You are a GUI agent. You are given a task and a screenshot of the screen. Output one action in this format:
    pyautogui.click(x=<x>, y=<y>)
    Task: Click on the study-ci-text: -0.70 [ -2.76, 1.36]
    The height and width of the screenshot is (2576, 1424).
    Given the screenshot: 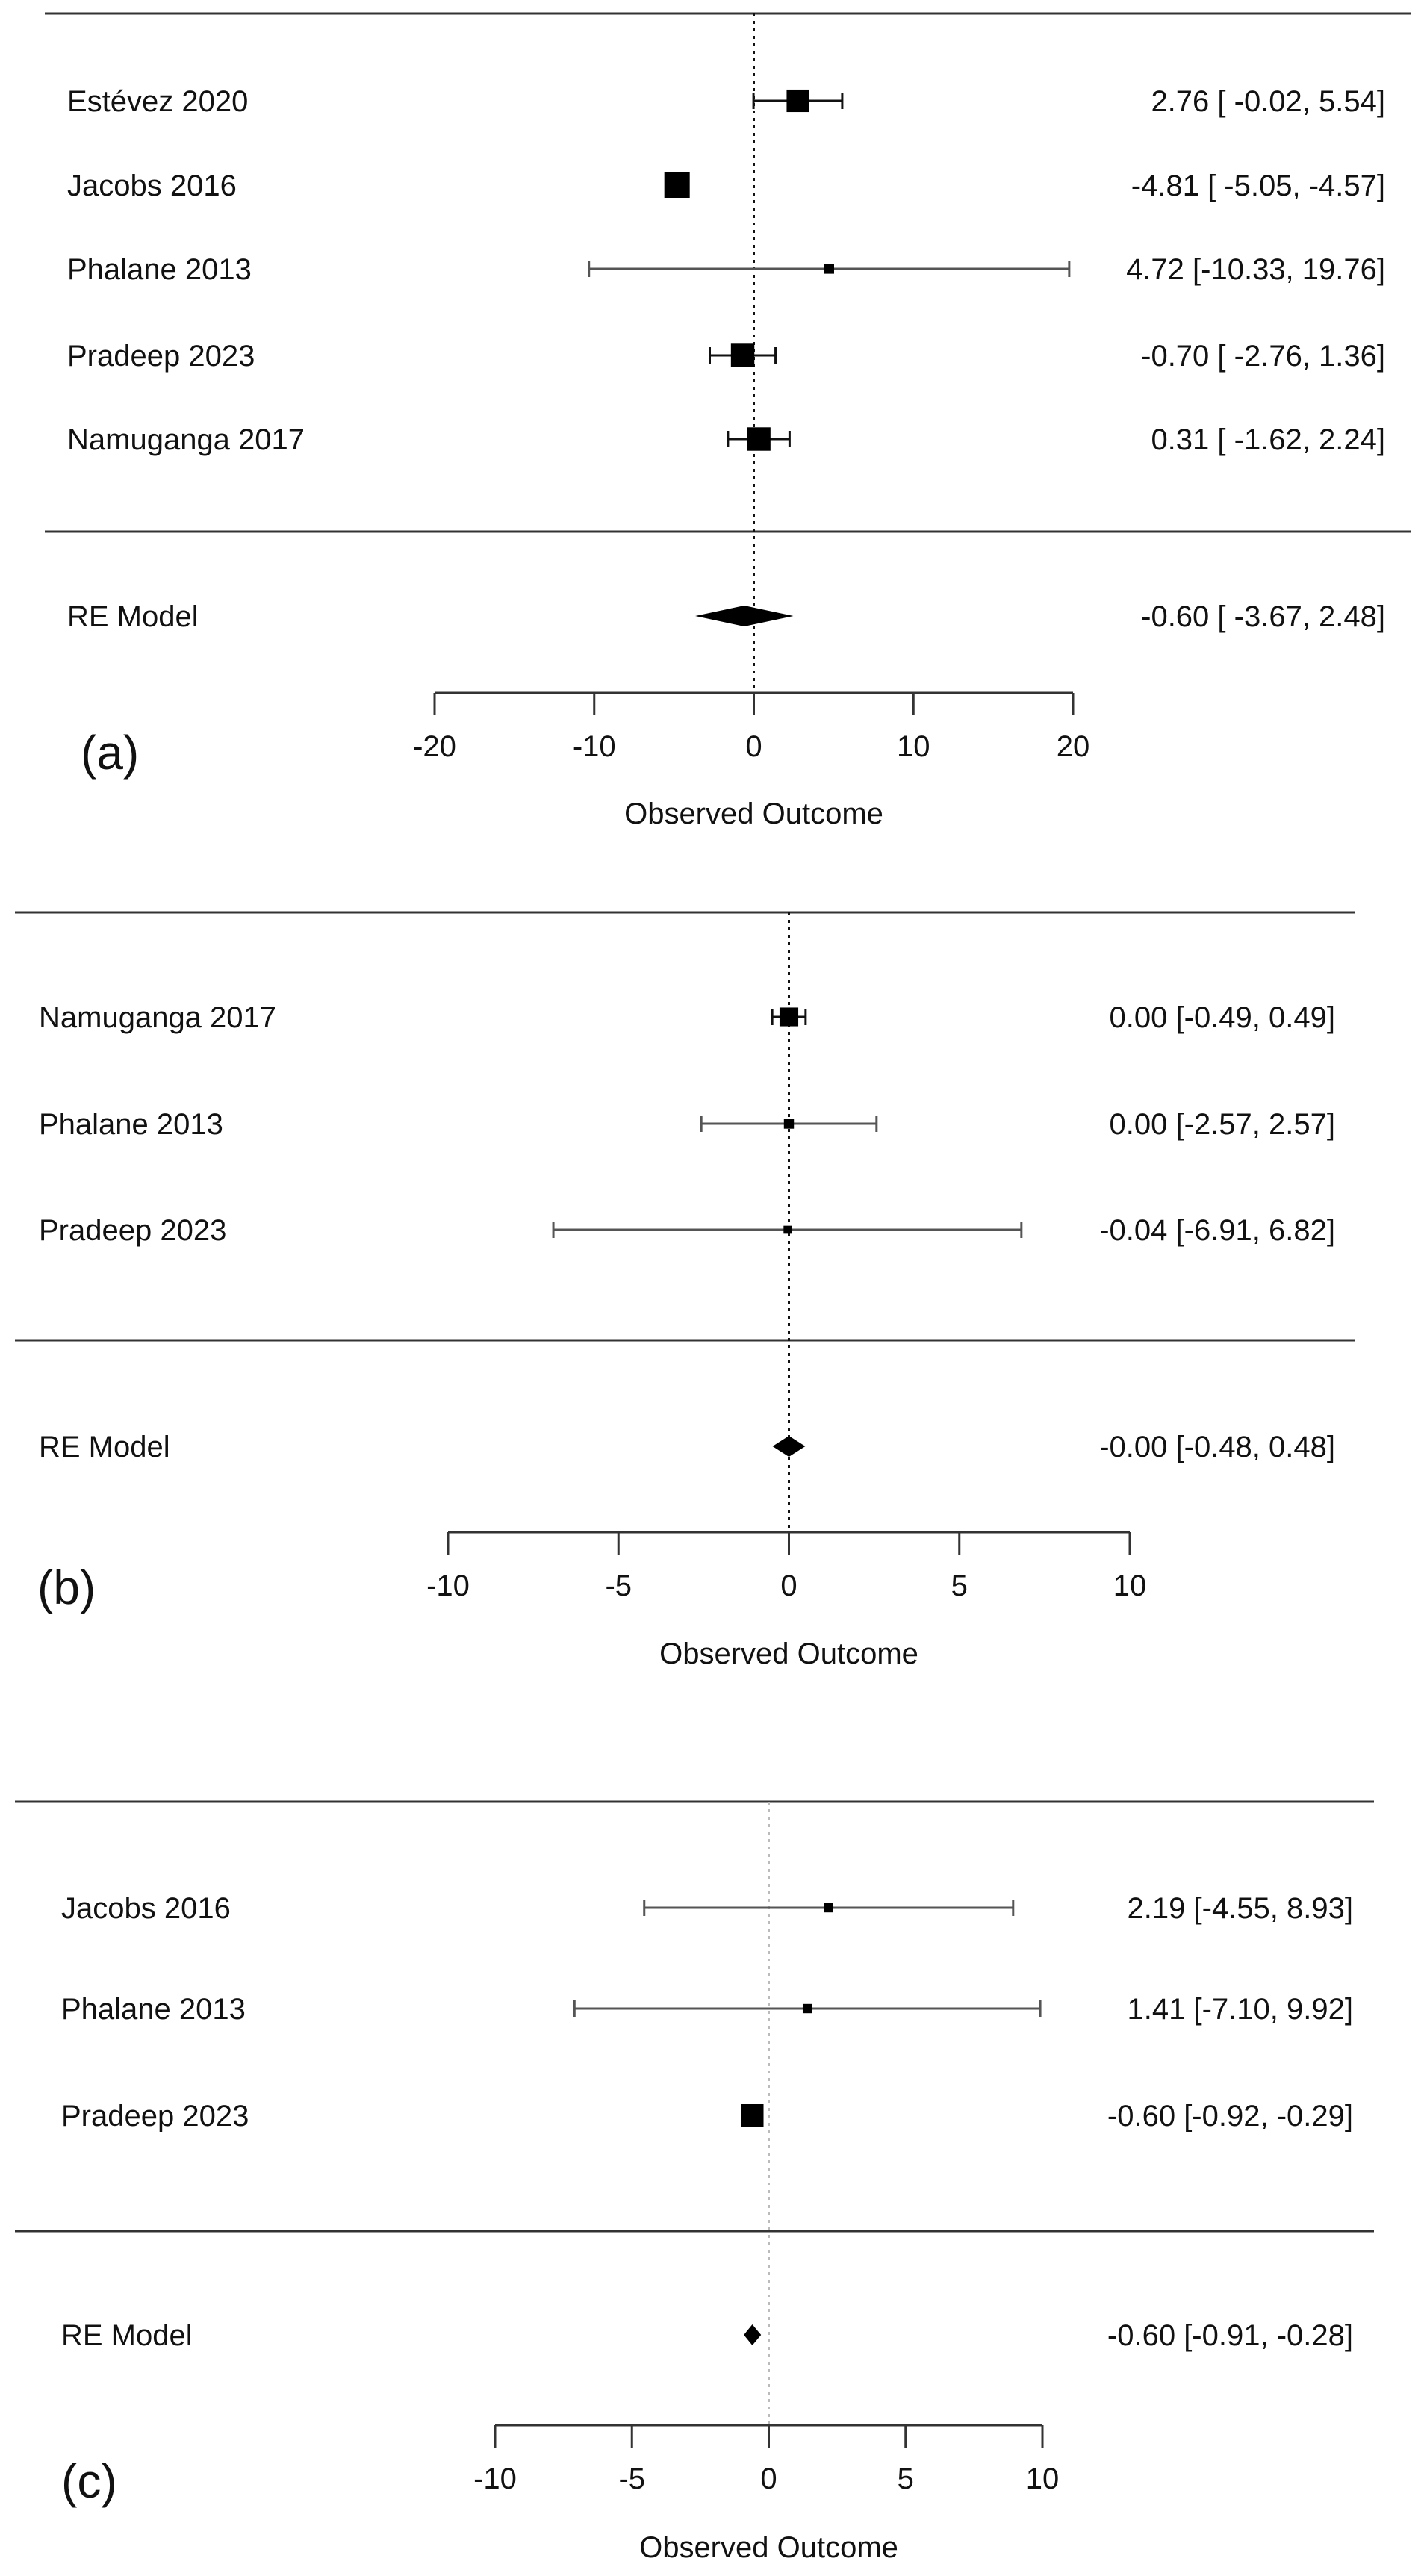 What is the action you would take?
    pyautogui.click(x=1263, y=356)
    